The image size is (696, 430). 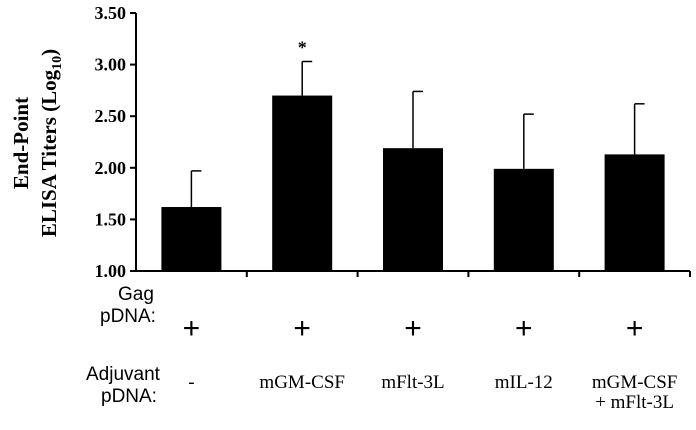 I want to click on y-axis-label-line2: ELISA Titers (Log10), so click(x=51, y=143).